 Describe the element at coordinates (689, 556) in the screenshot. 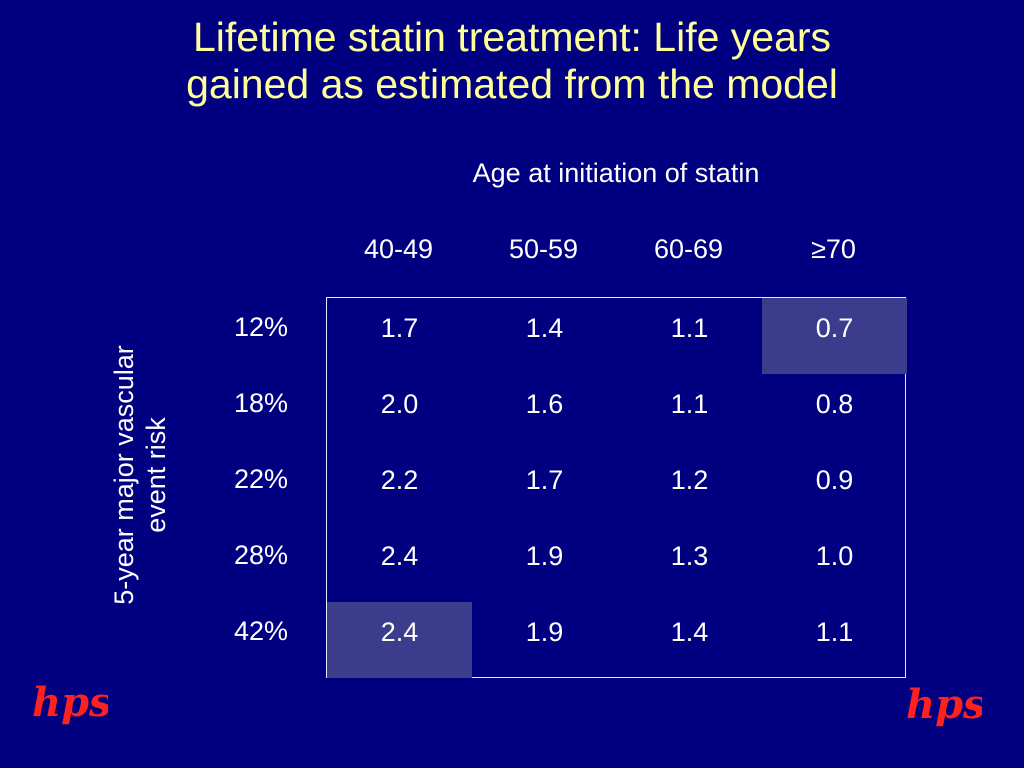

I see `cell-r3-c2: 1.3` at that location.